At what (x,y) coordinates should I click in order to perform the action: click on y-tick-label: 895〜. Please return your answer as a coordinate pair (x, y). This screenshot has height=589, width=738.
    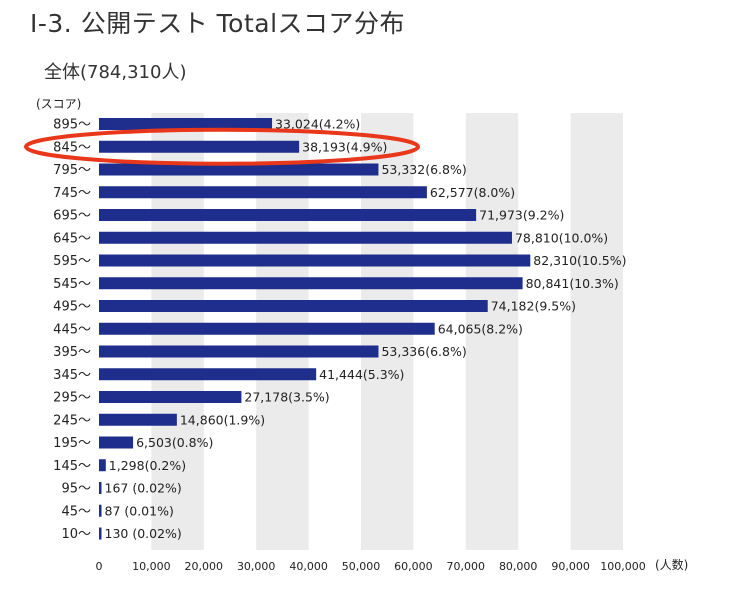
    Looking at the image, I should click on (72, 125).